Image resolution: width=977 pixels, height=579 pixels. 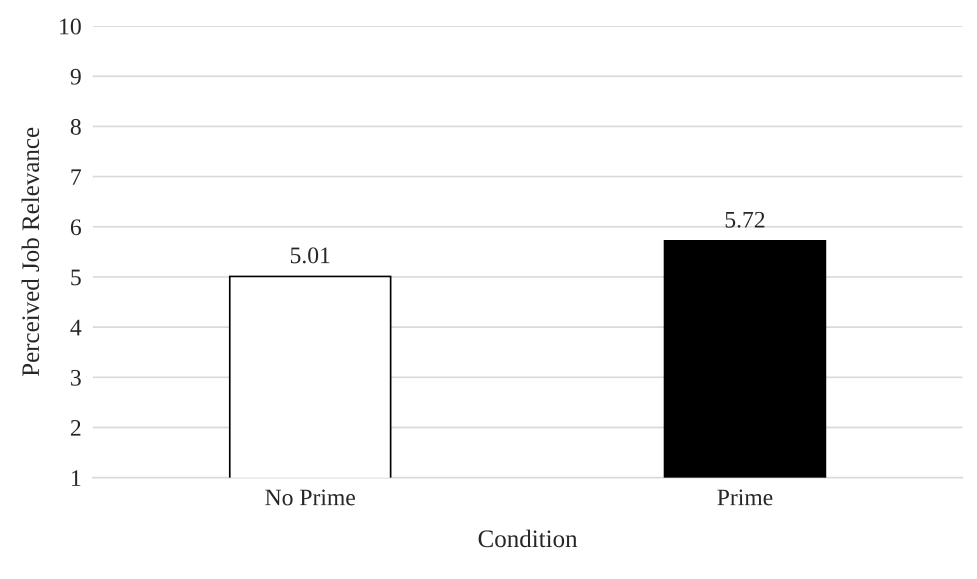 What do you see at coordinates (76, 478) in the screenshot?
I see `y-tick-label: 1` at bounding box center [76, 478].